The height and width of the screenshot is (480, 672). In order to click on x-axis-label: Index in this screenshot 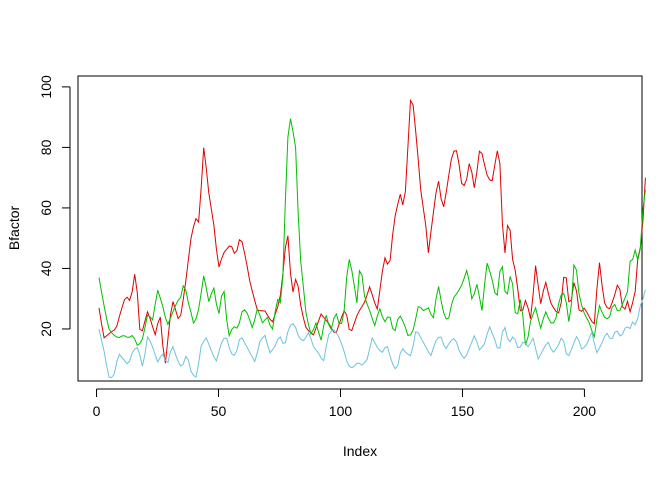, I will do `click(360, 451)`.